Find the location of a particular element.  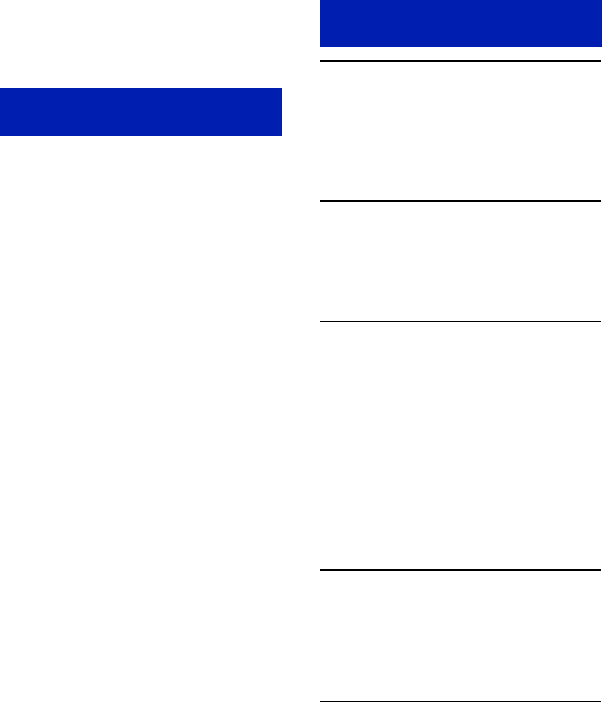

right-header-block is located at coordinates (461, 23).